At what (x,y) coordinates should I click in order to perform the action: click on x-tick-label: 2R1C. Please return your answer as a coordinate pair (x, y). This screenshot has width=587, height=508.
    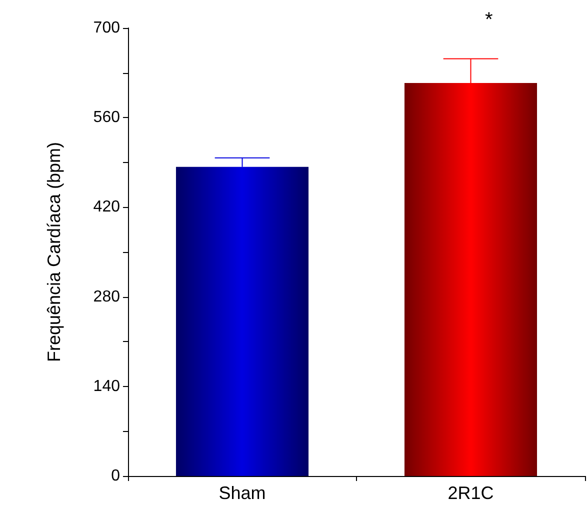
    Looking at the image, I should click on (471, 493).